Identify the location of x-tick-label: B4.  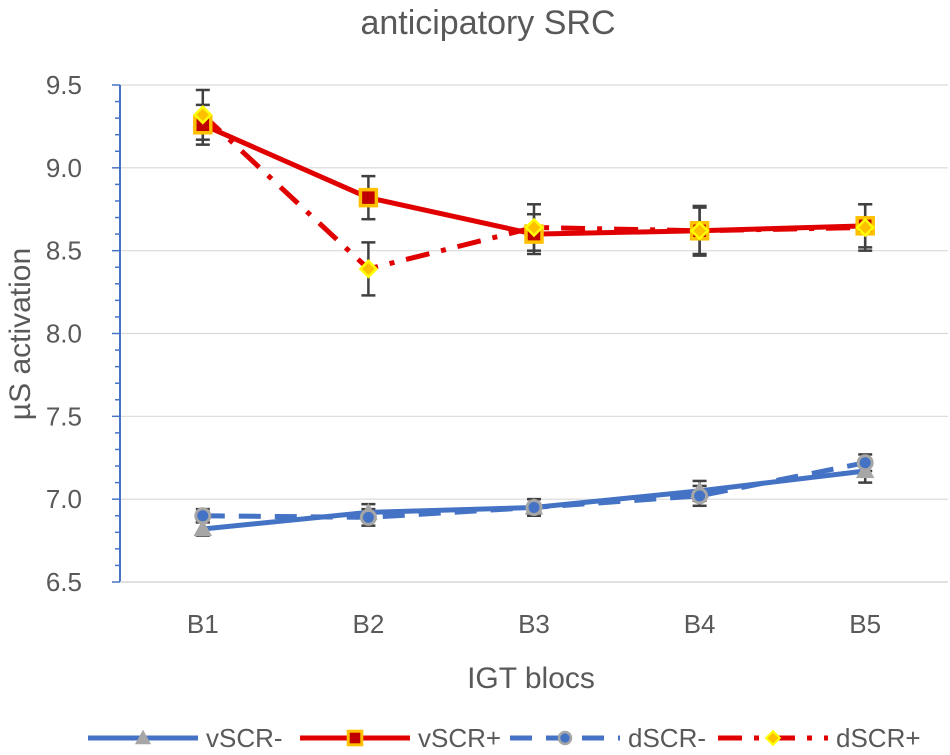
(700, 624).